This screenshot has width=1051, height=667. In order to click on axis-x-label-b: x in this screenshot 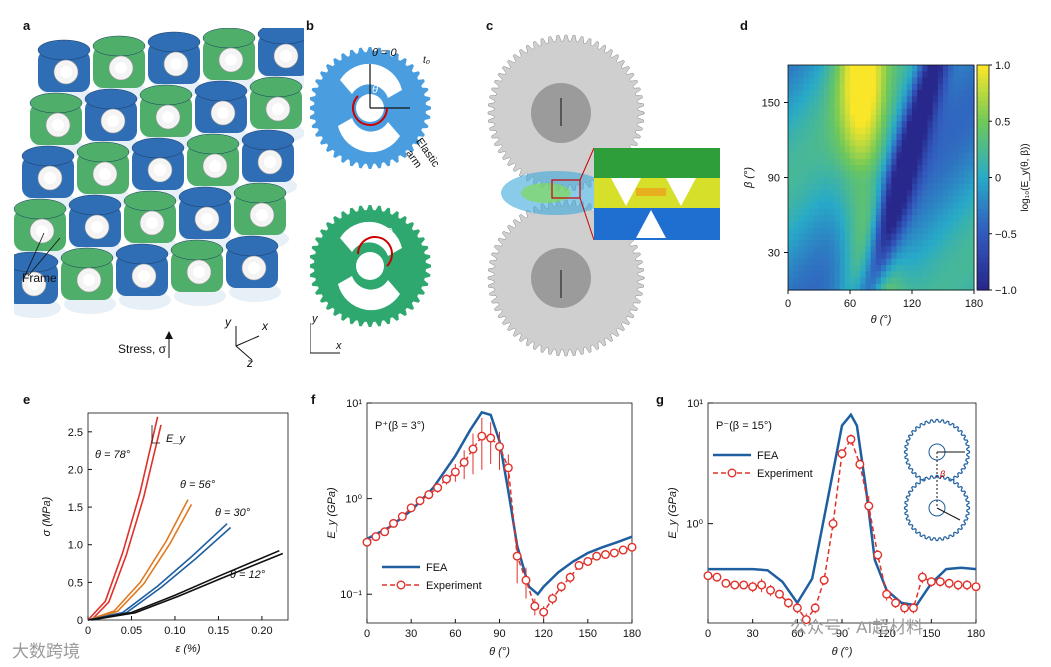, I will do `click(339, 346)`.